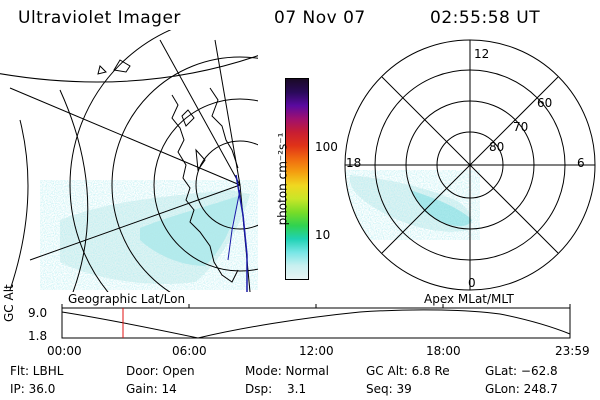  I want to click on gcalt-info: GC Alt: 6.8 Re, so click(408, 371).